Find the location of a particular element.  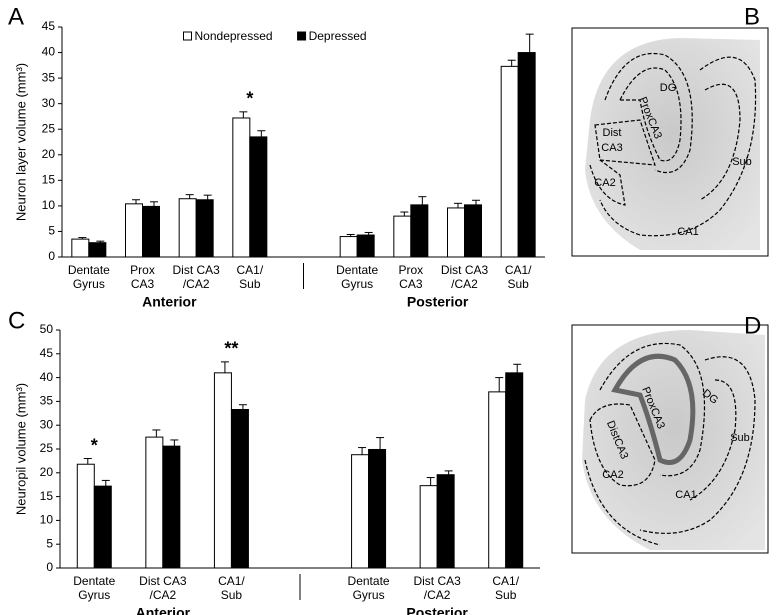

y-tick-label: 50 is located at coordinates (47, 329).